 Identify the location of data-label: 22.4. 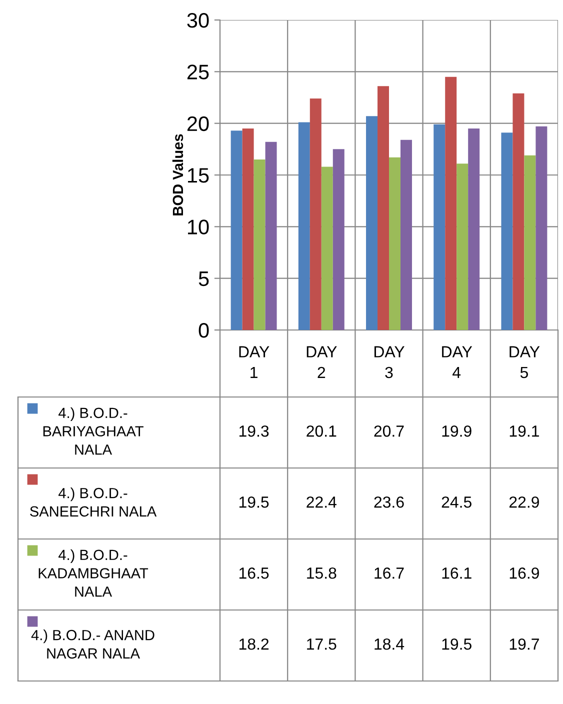
(321, 502).